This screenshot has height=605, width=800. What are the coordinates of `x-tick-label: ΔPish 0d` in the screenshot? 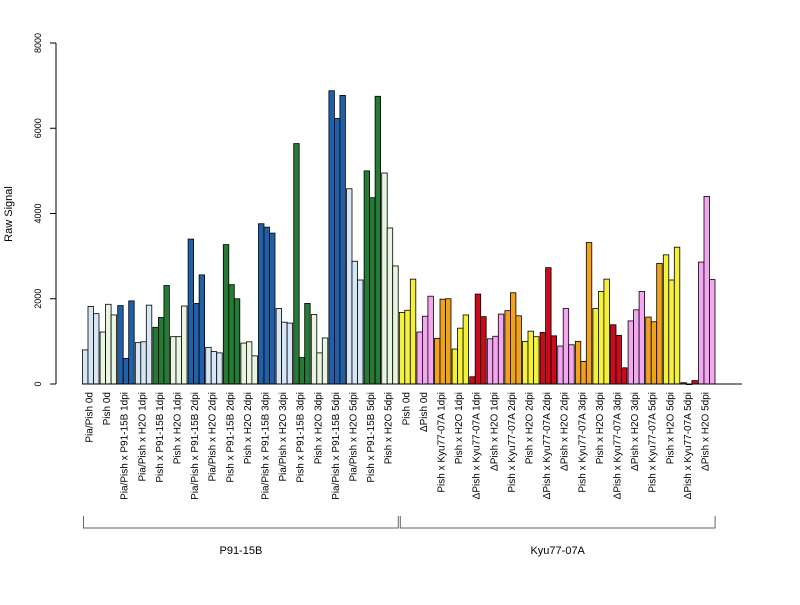 It's located at (424, 412).